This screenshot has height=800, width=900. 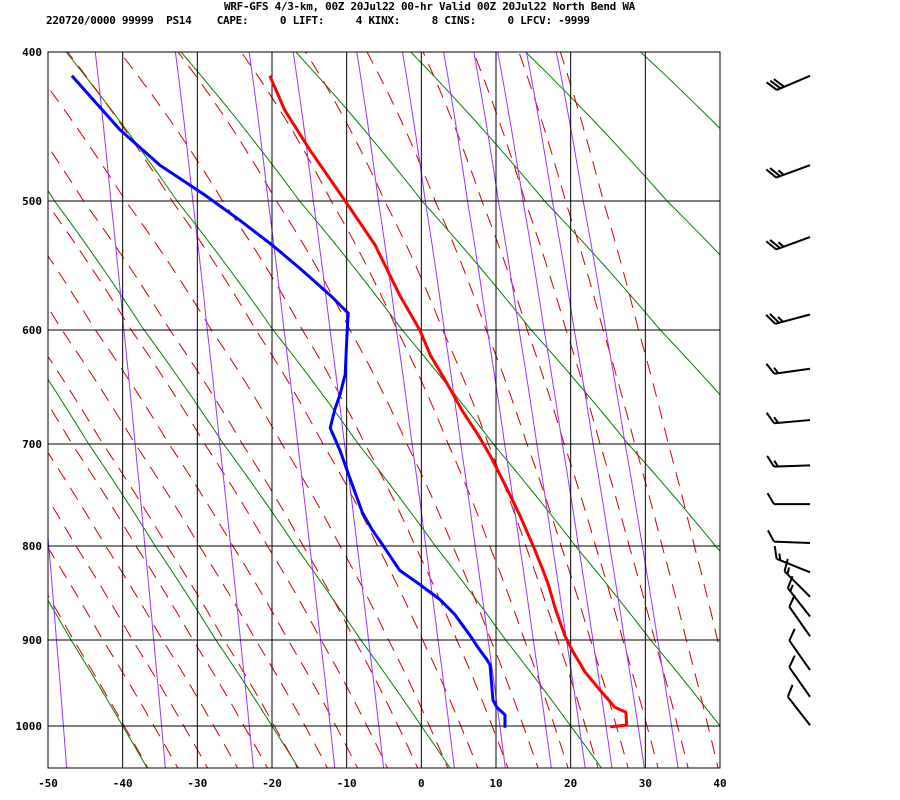 What do you see at coordinates (32, 201) in the screenshot?
I see `y-tick-label: 500` at bounding box center [32, 201].